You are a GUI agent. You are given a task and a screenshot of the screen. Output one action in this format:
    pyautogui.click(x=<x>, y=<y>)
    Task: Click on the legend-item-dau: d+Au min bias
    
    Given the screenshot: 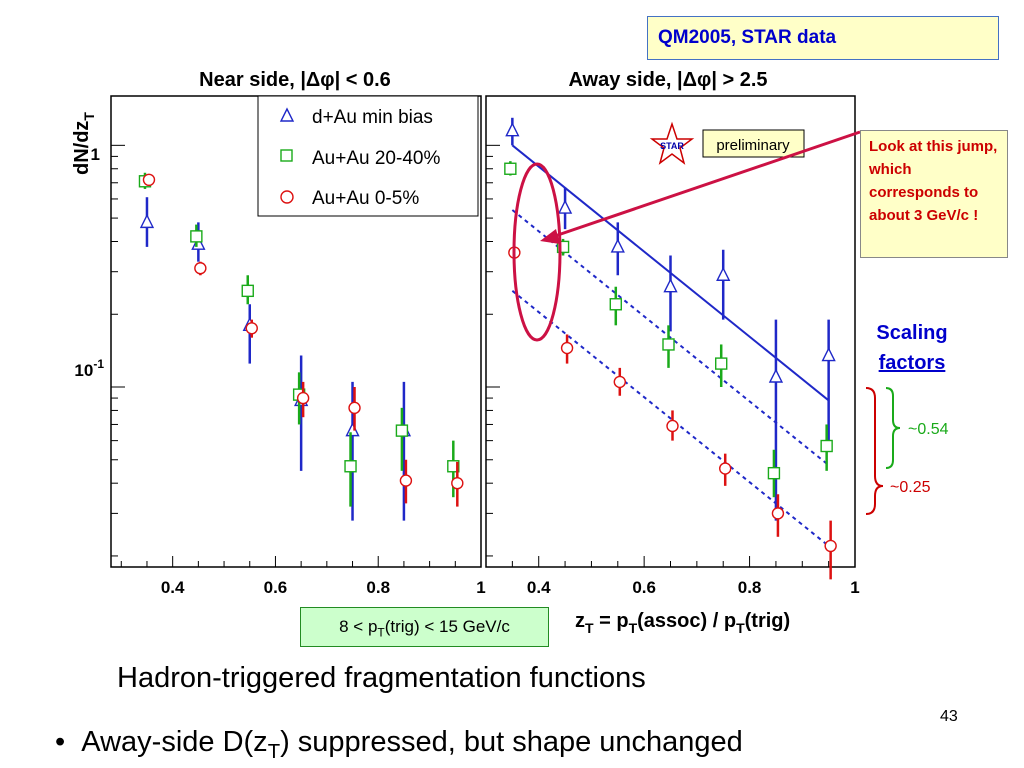 What is the action you would take?
    pyautogui.click(x=372, y=117)
    